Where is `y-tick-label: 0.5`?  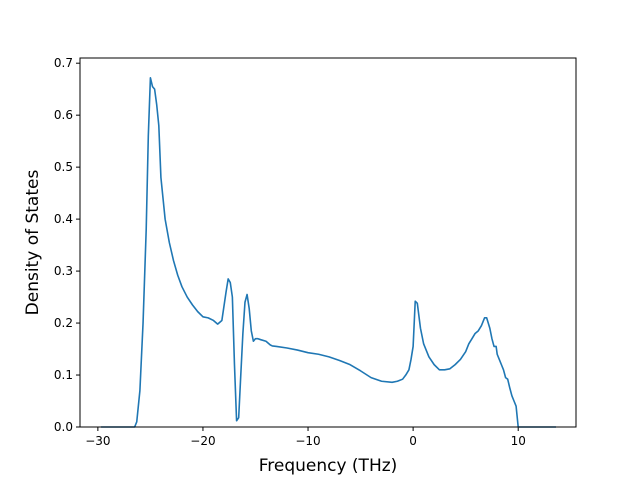 y-tick-label: 0.5 is located at coordinates (63, 167).